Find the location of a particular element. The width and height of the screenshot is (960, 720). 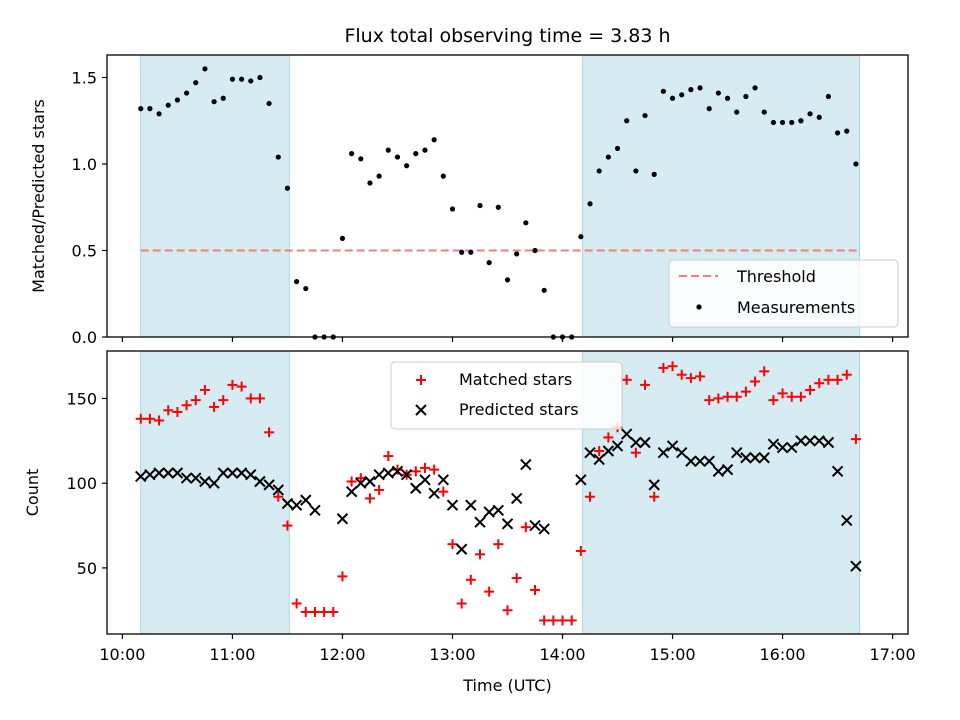

x-tick-label: 17:00 is located at coordinates (893, 654).